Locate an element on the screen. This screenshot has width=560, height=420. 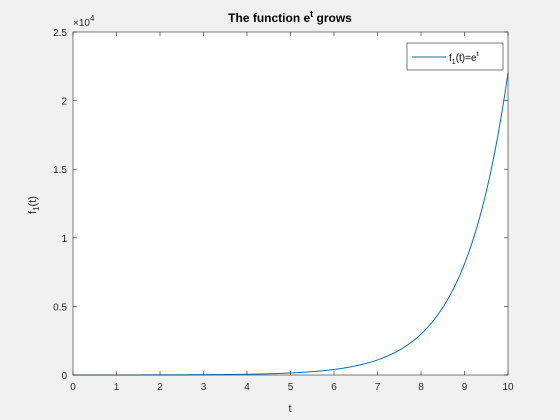
x-tick-label: 10 is located at coordinates (508, 387).